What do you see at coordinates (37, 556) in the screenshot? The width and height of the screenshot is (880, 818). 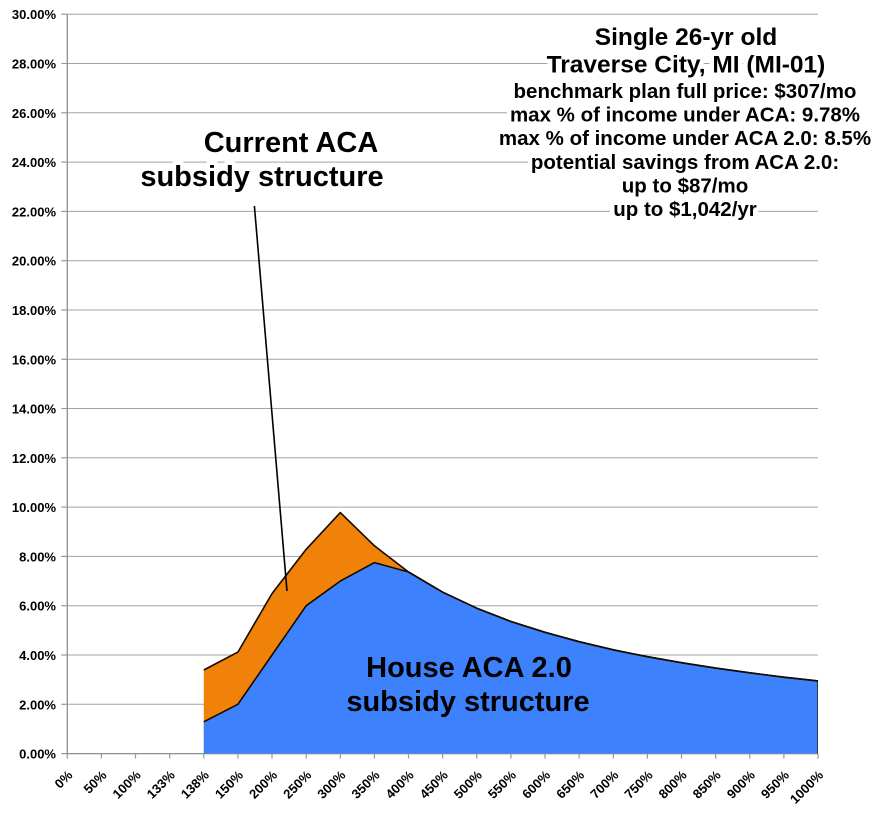 I see `svg-text: 8.00%` at bounding box center [37, 556].